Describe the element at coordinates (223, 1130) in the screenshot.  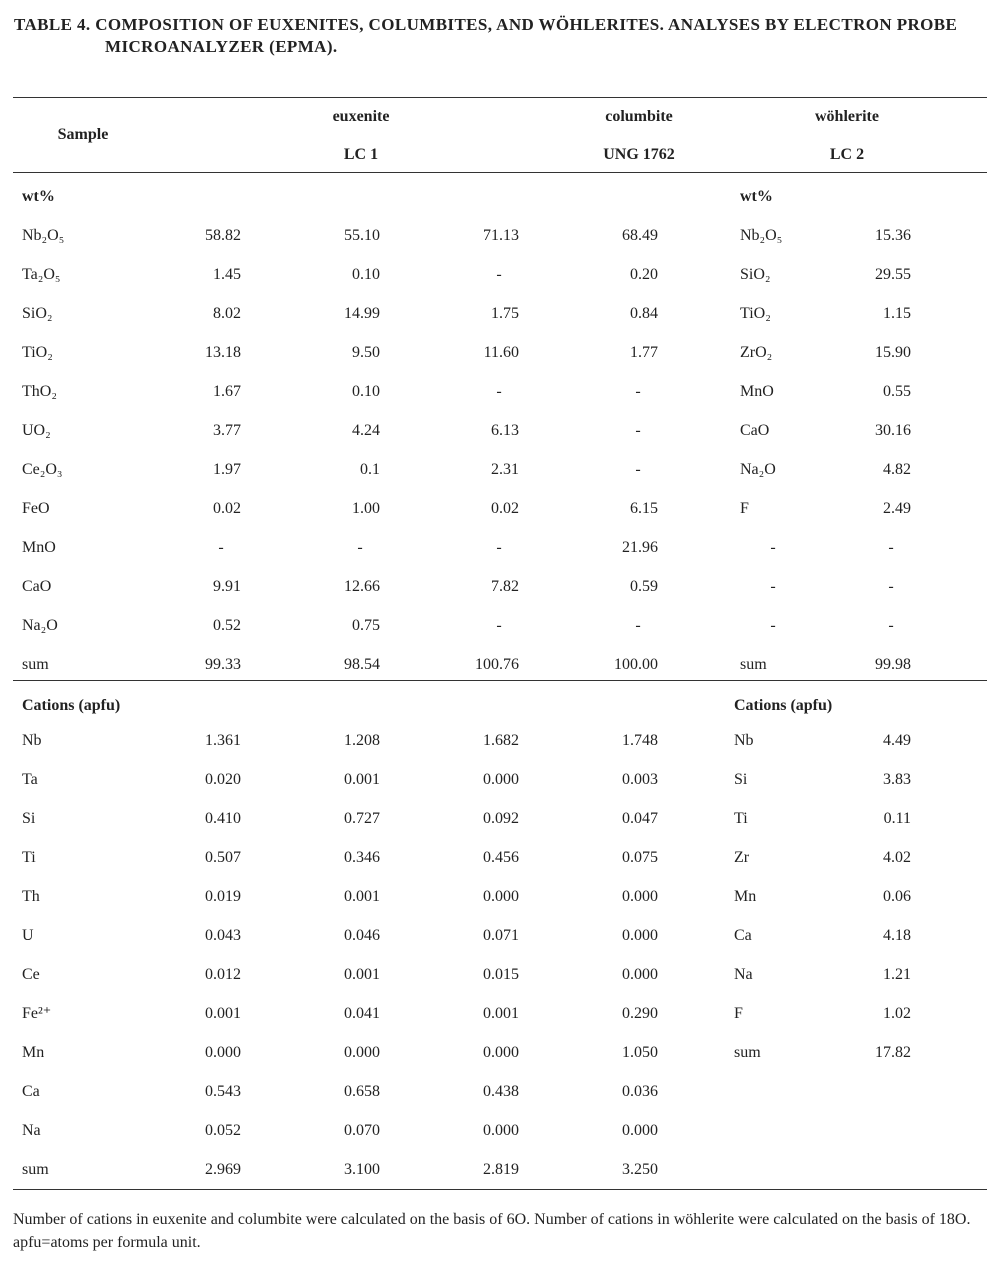
I see `cell: 0.052` at that location.